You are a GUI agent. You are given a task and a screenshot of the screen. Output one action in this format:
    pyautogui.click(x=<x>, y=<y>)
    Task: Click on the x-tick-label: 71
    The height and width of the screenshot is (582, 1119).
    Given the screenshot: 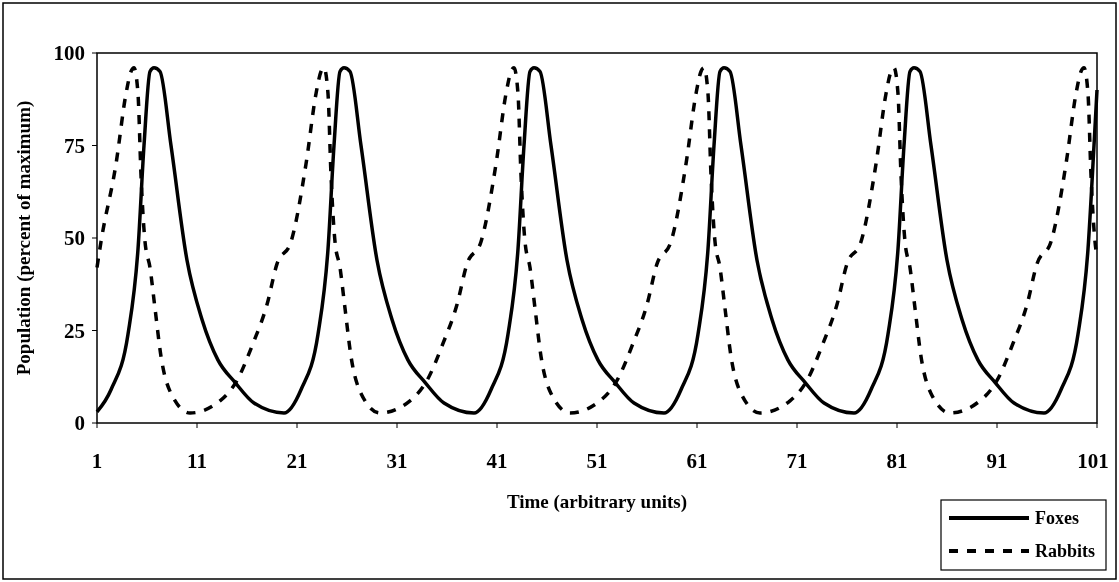 What is the action you would take?
    pyautogui.click(x=797, y=461)
    